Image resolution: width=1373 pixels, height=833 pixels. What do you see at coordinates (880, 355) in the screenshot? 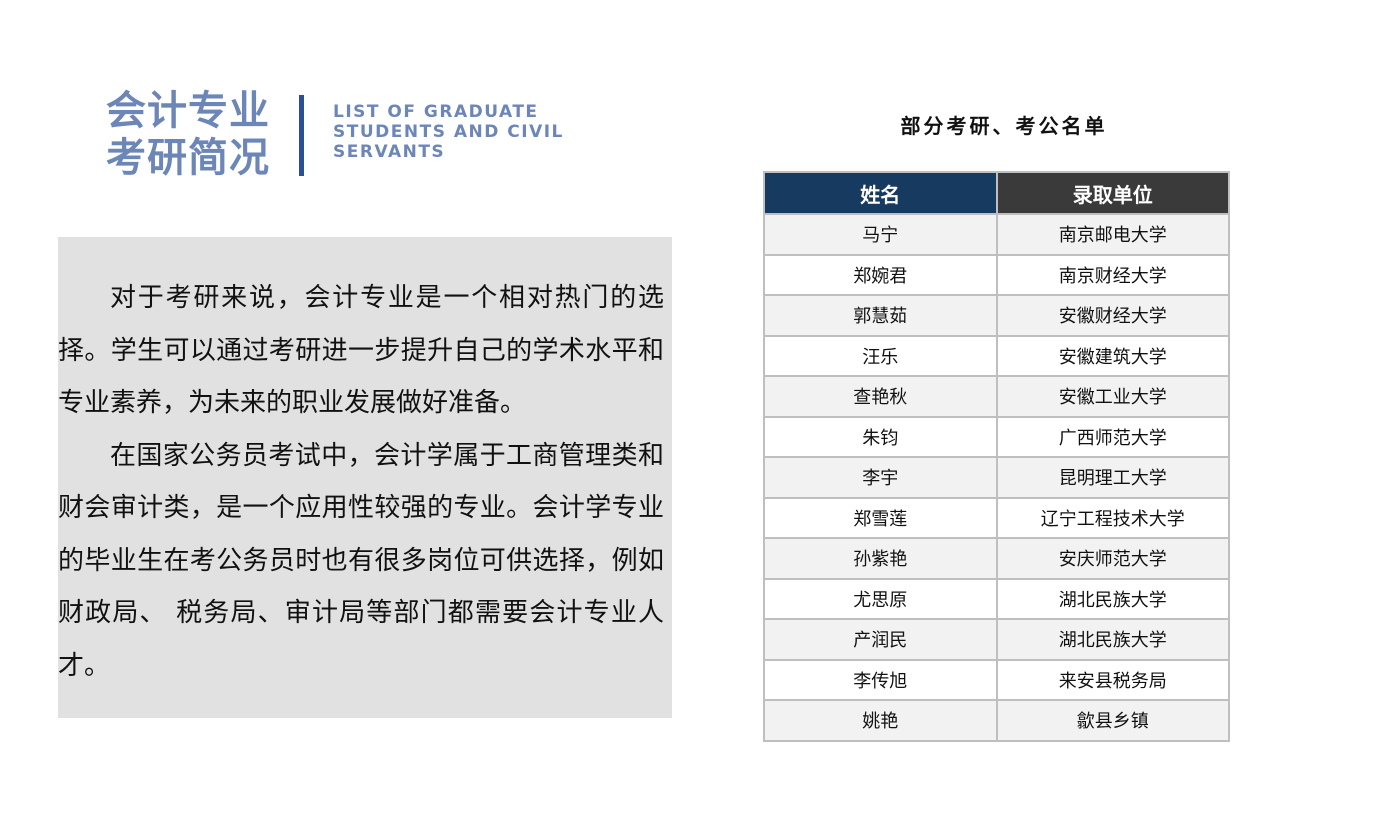
I see `cell-name: 汪乐` at bounding box center [880, 355].